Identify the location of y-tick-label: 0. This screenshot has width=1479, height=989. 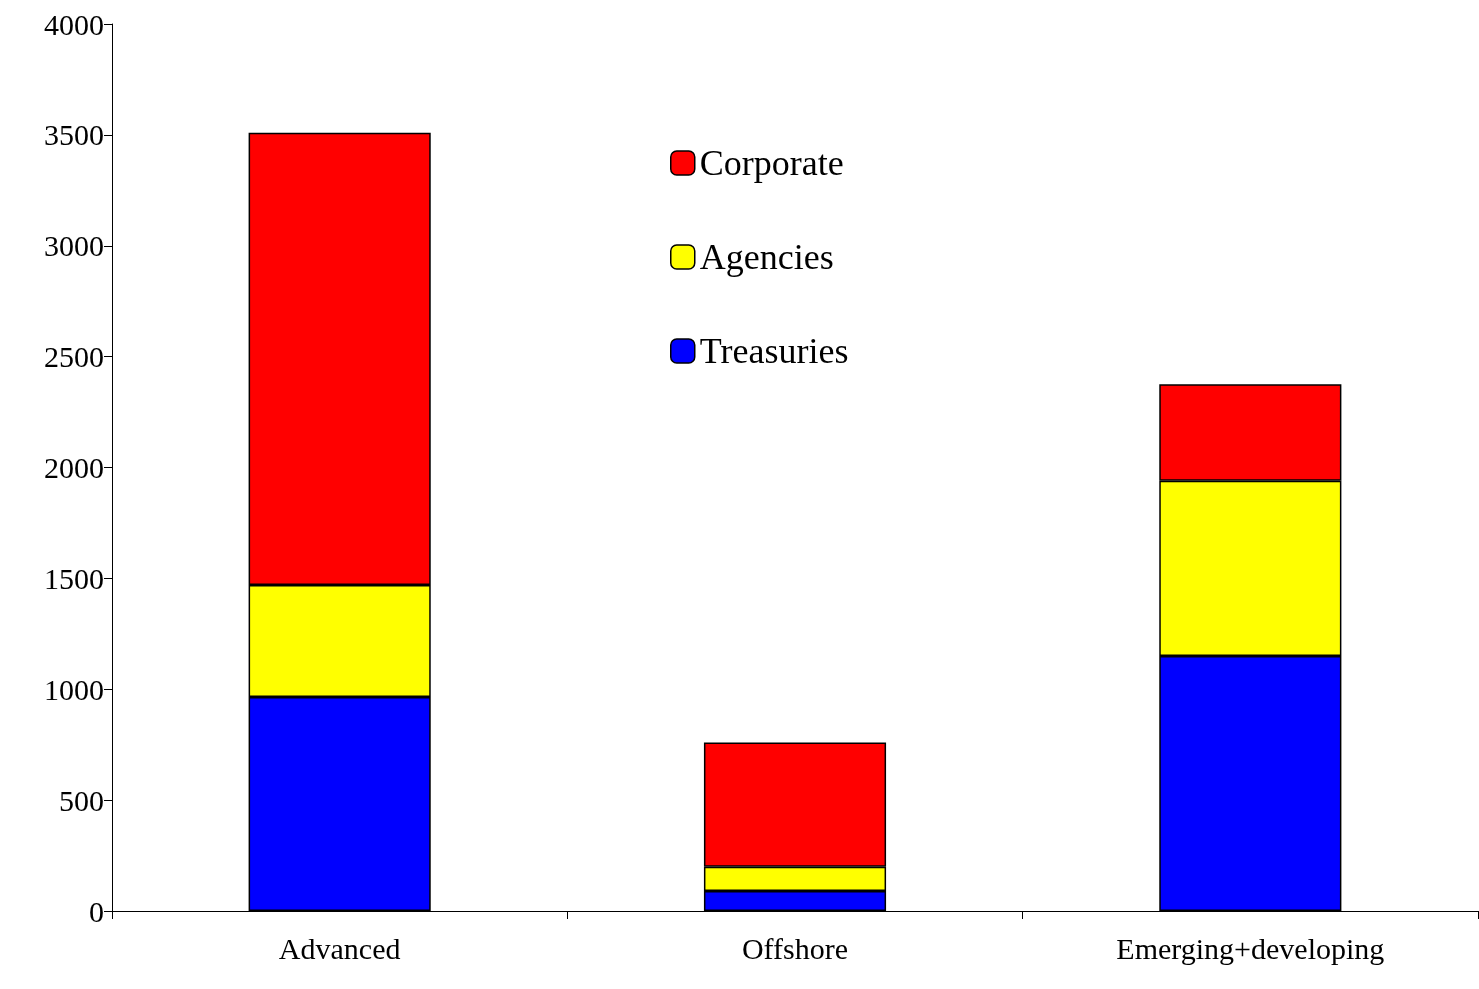
(96, 911).